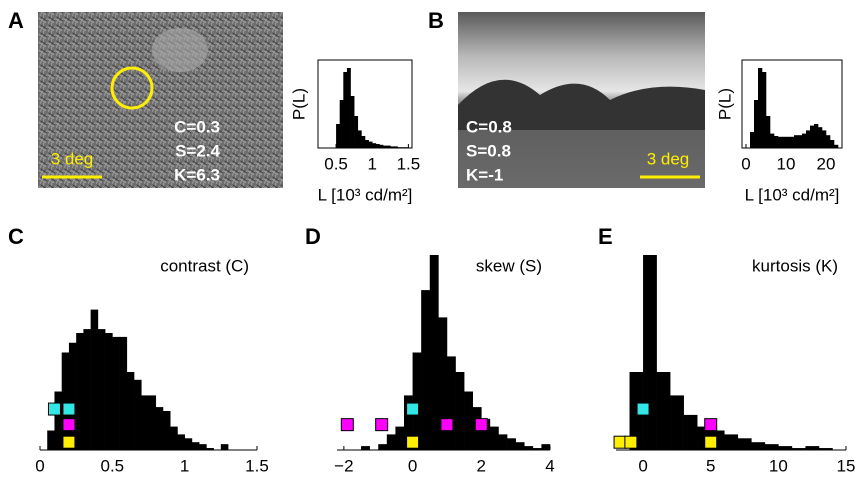  I want to click on image-stat: C=0.8, so click(489, 126).